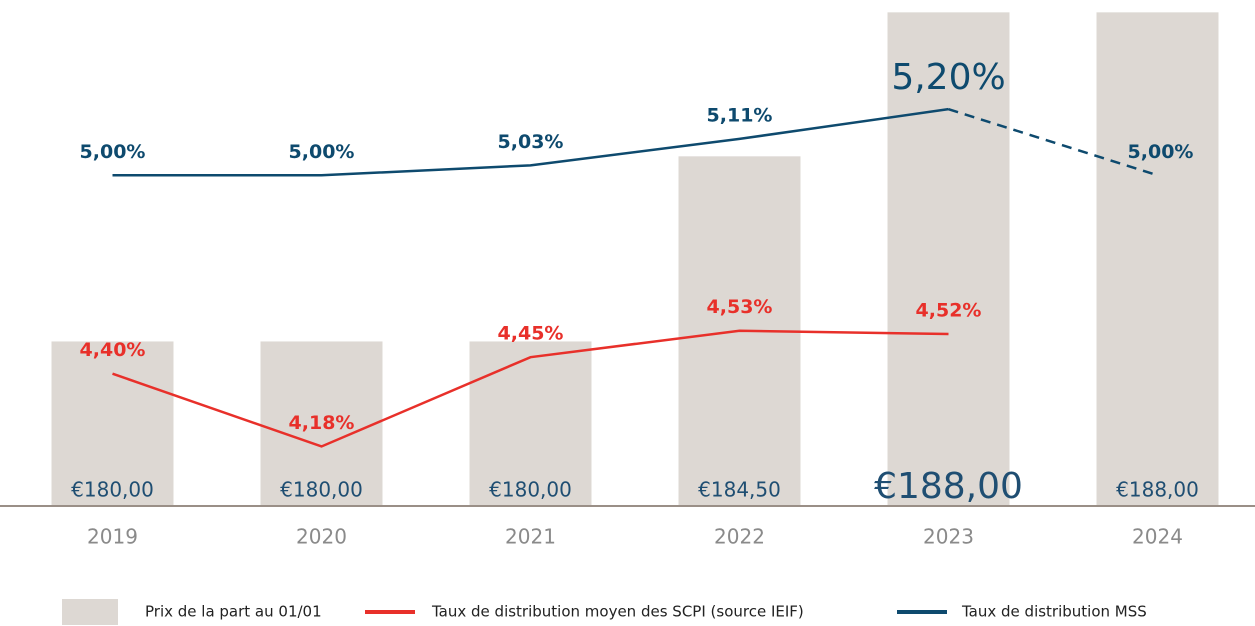 Image resolution: width=1255 pixels, height=626 pixels. Describe the element at coordinates (321, 537) in the screenshot. I see `x-tick-label: 2020` at that location.